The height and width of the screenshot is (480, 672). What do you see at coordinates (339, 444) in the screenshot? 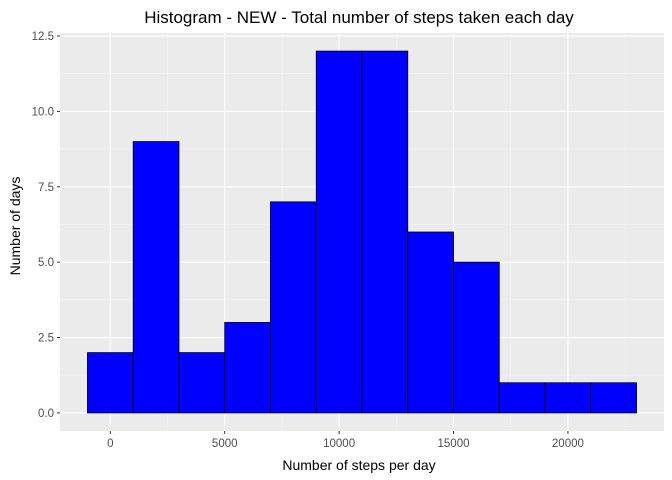
I see `x-tick-label: 10000` at bounding box center [339, 444].